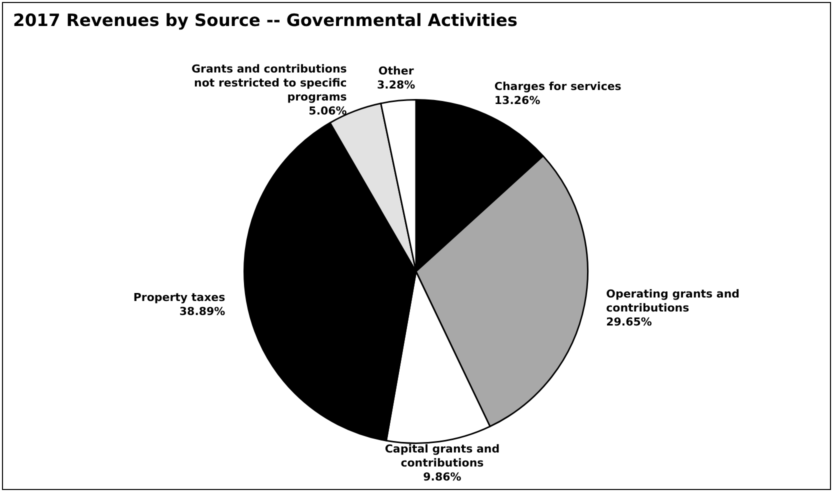 This screenshot has height=492, width=835. What do you see at coordinates (558, 87) in the screenshot?
I see `slice-label: Charges for services` at bounding box center [558, 87].